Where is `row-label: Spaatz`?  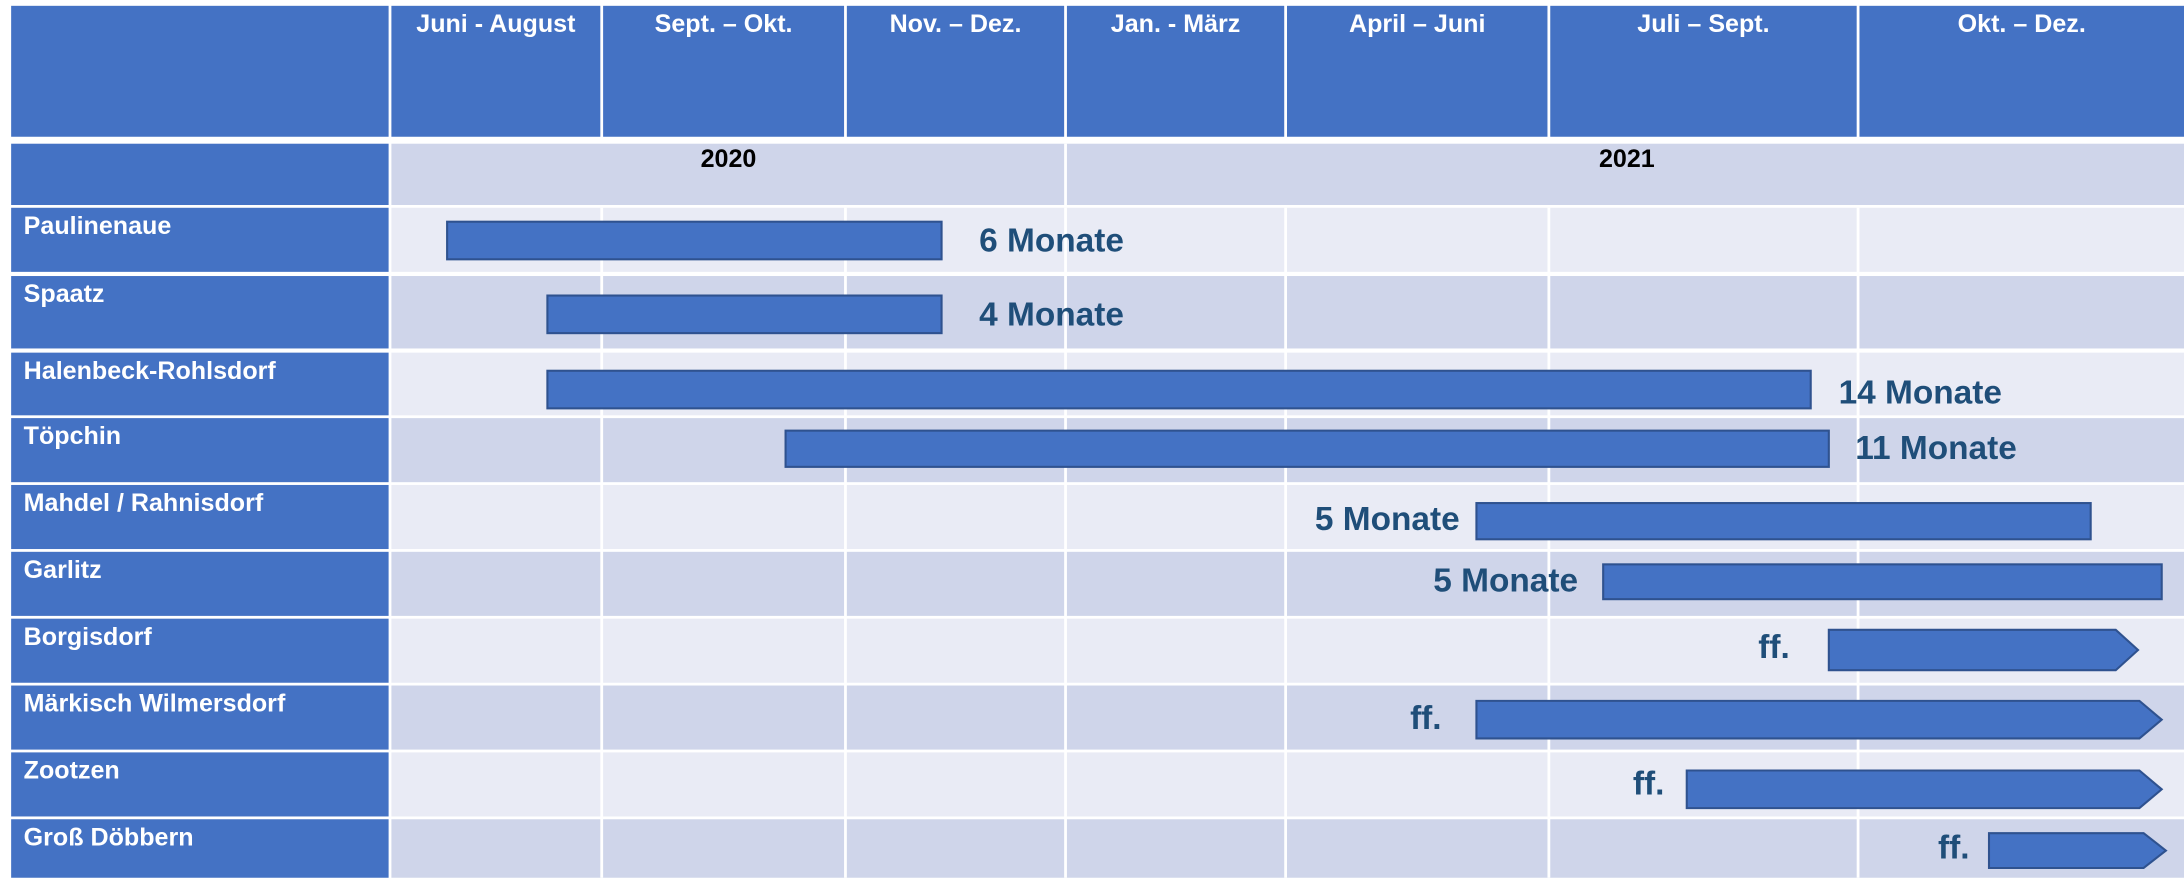 row-label: Spaatz is located at coordinates (64, 294).